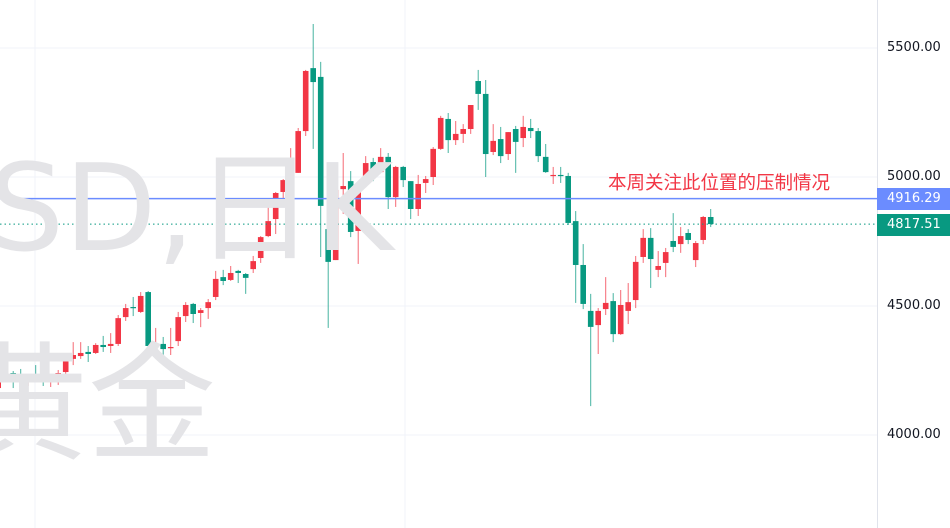 Image resolution: width=950 pixels, height=528 pixels. What do you see at coordinates (914, 434) in the screenshot?
I see `axis-label-4000: 4000.00` at bounding box center [914, 434].